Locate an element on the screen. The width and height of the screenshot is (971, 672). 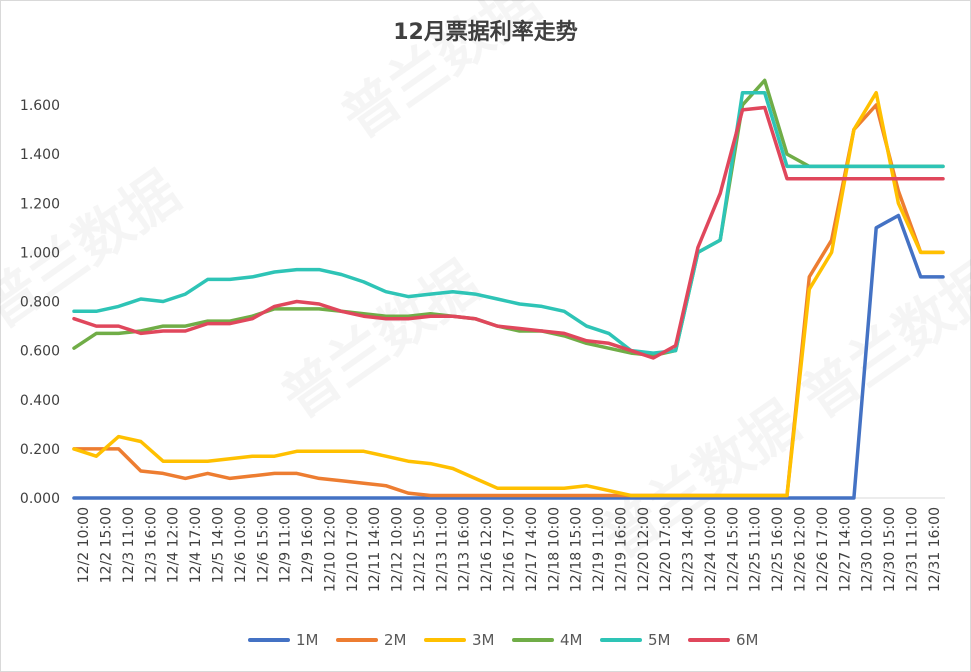
x-tick-label: 12/6 15:00 is located at coordinates (263, 545).